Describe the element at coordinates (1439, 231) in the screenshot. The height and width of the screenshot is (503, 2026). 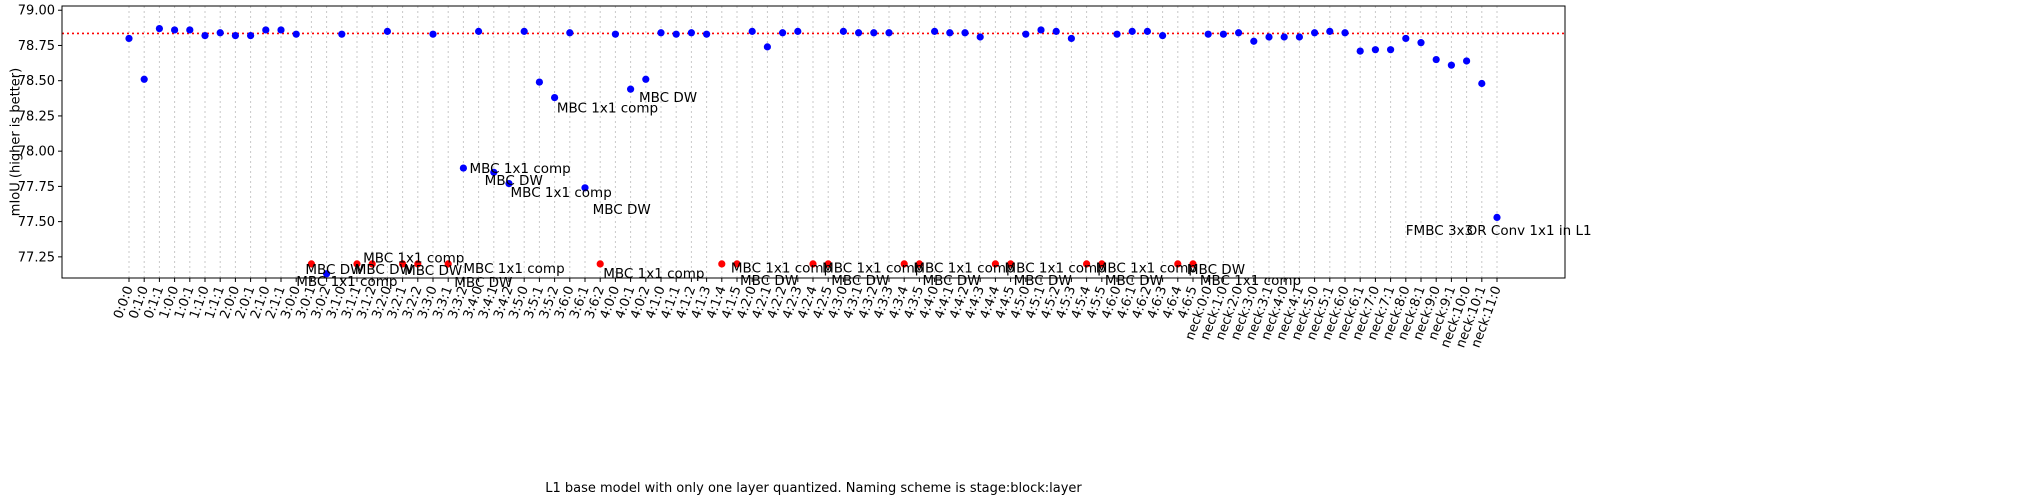
I see `annotation-label: FMBC 3x3` at that location.